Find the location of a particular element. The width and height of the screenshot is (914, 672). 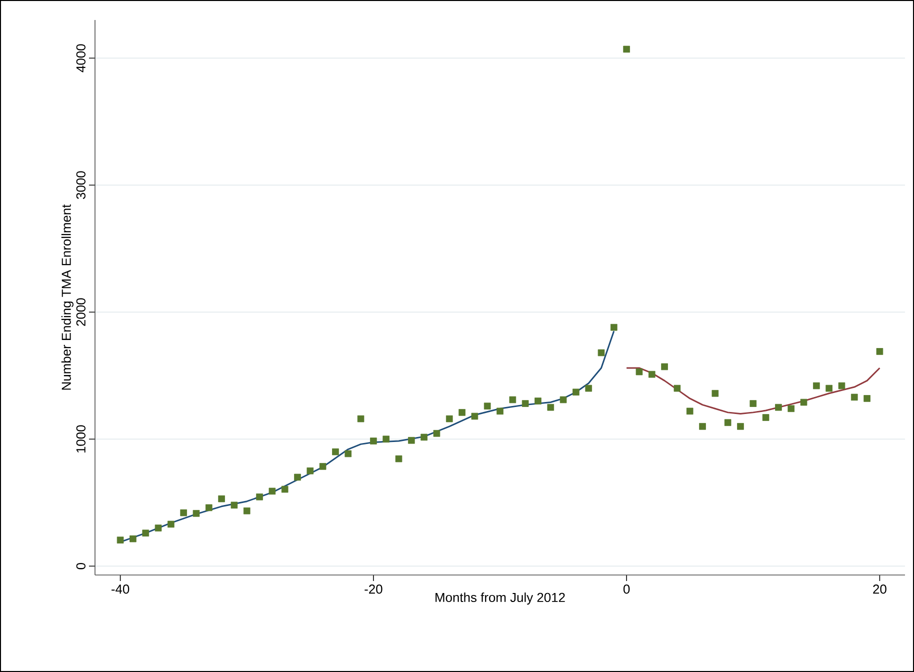

x-tick-label: -20 is located at coordinates (373, 589).